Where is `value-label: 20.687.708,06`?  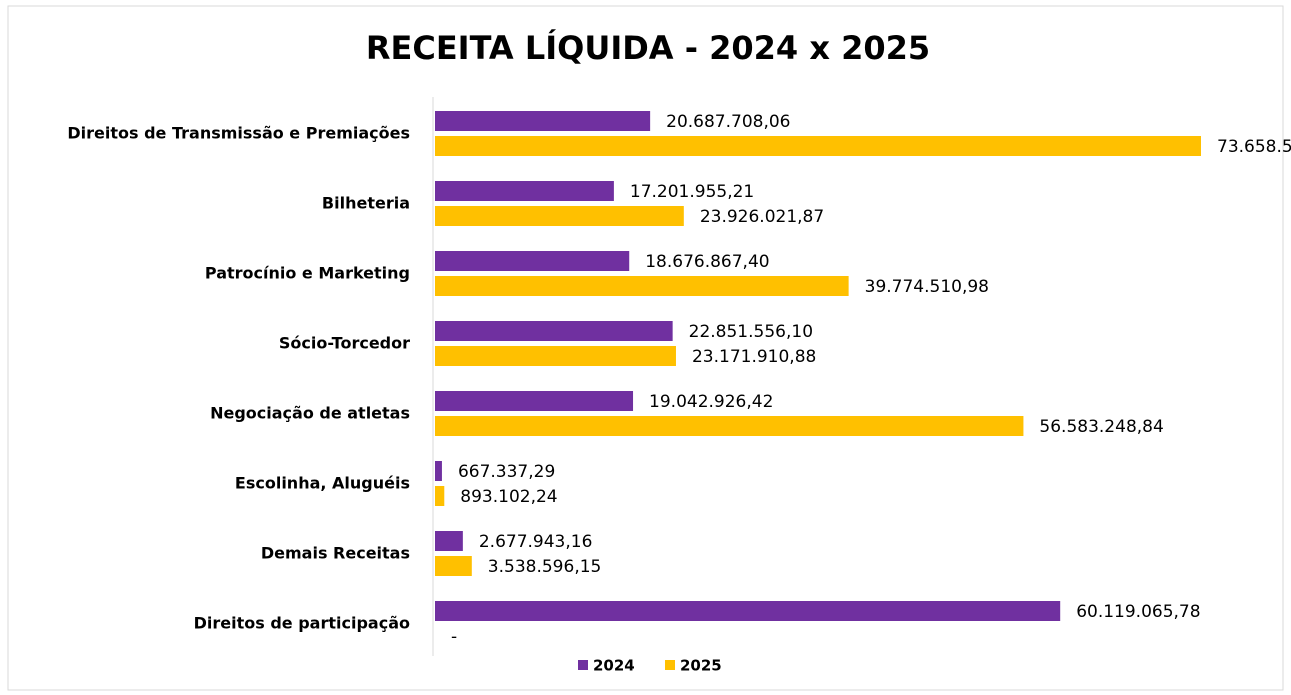
value-label: 20.687.708,06 is located at coordinates (728, 122).